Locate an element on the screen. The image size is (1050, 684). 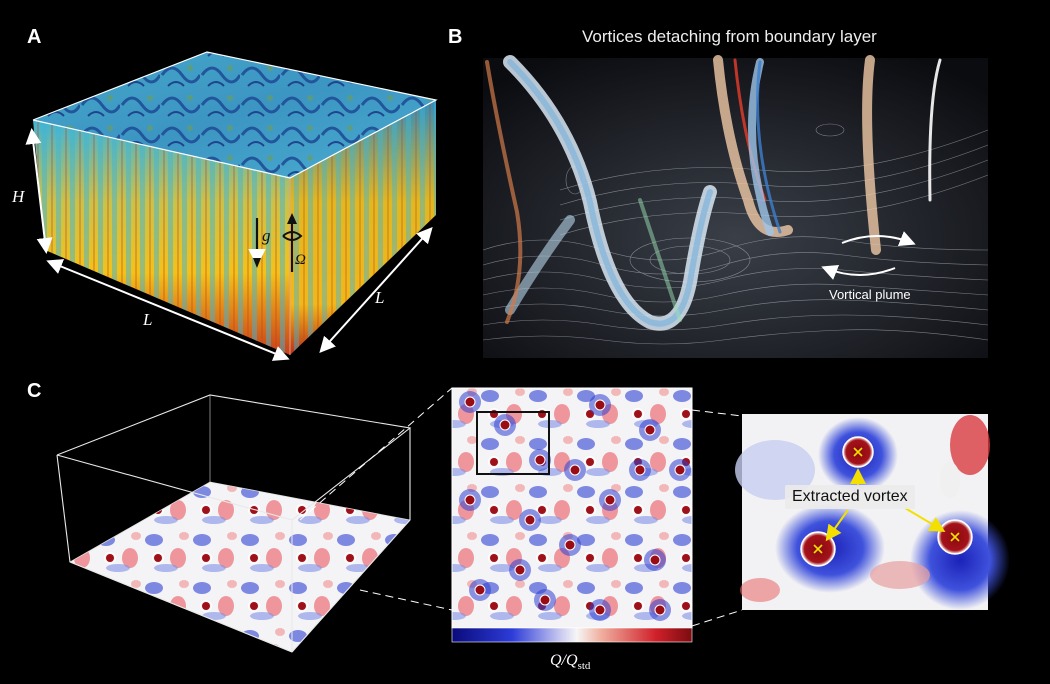
panel-c-qfield is located at coordinates (572, 508).